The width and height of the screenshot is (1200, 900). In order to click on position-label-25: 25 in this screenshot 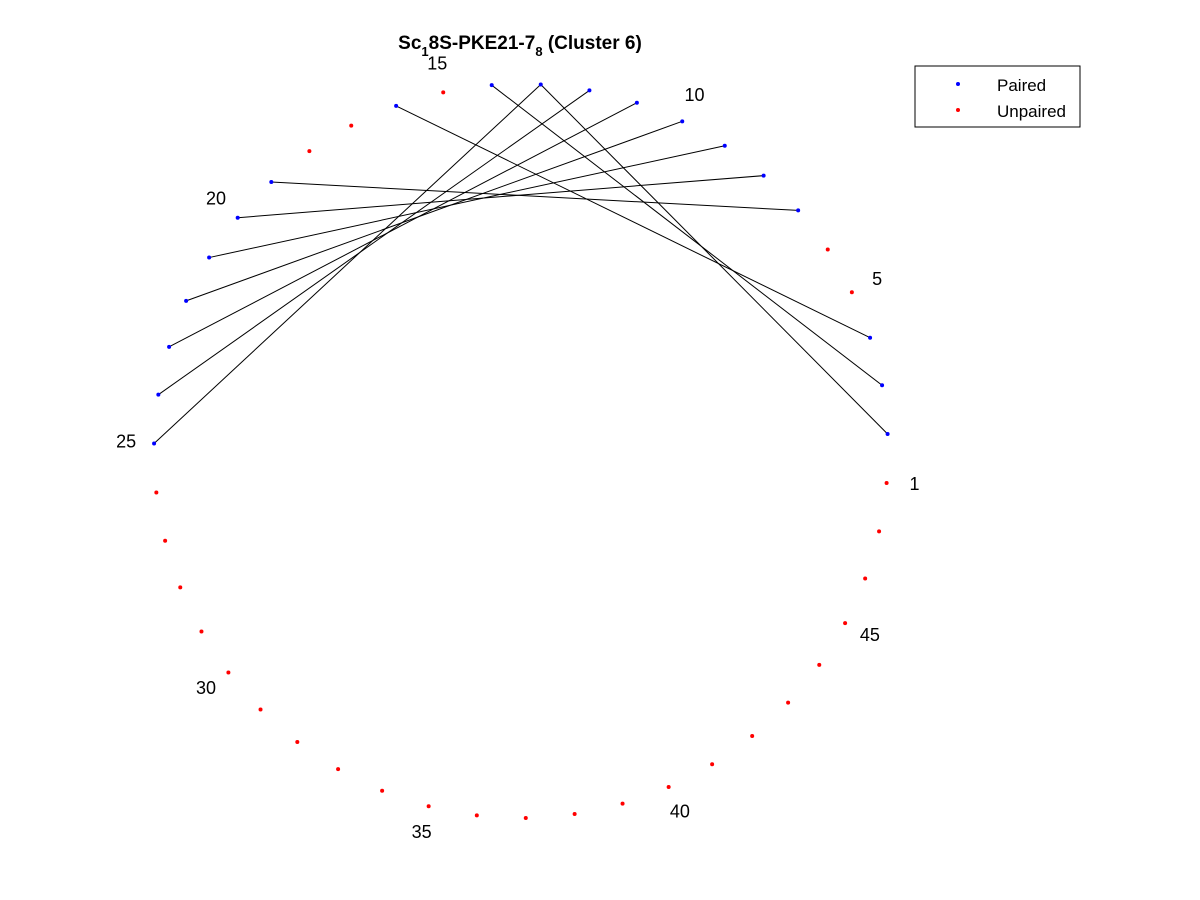, I will do `click(126, 442)`.